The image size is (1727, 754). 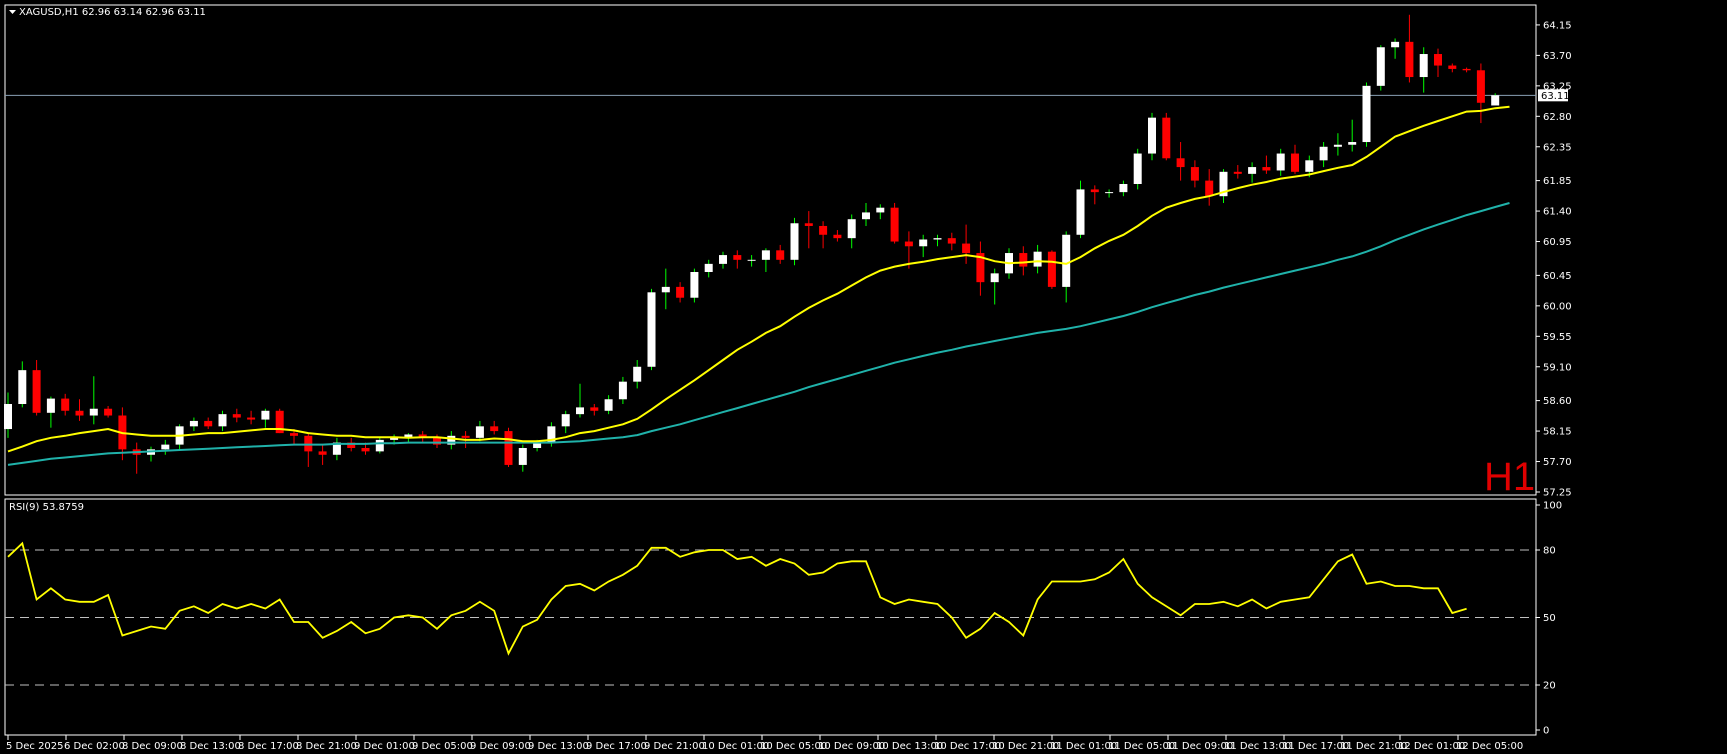 I want to click on current-price-tag, so click(x=1553, y=95).